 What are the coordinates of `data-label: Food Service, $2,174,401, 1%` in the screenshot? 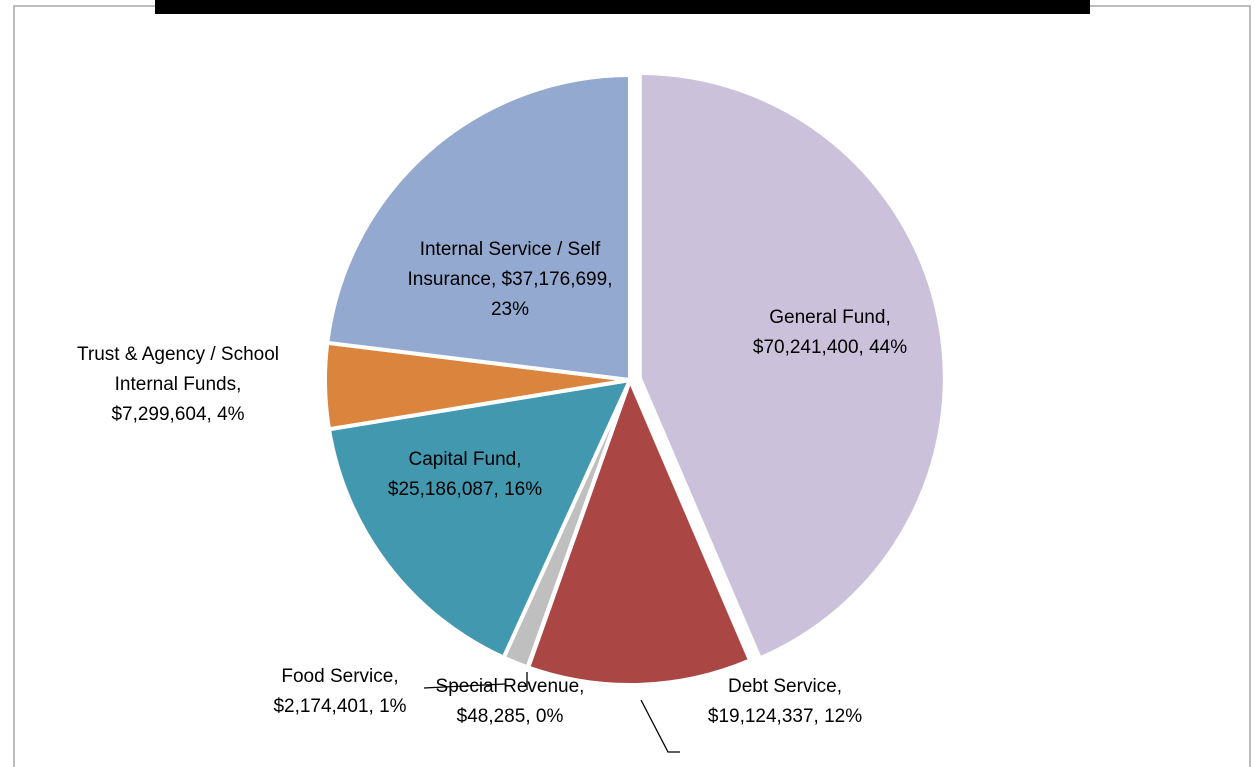 It's located at (339, 691).